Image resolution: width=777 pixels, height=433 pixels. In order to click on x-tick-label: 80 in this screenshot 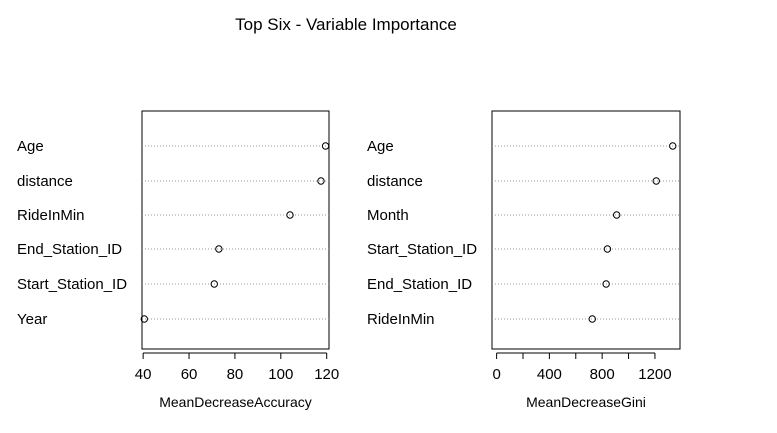, I will do `click(235, 374)`.